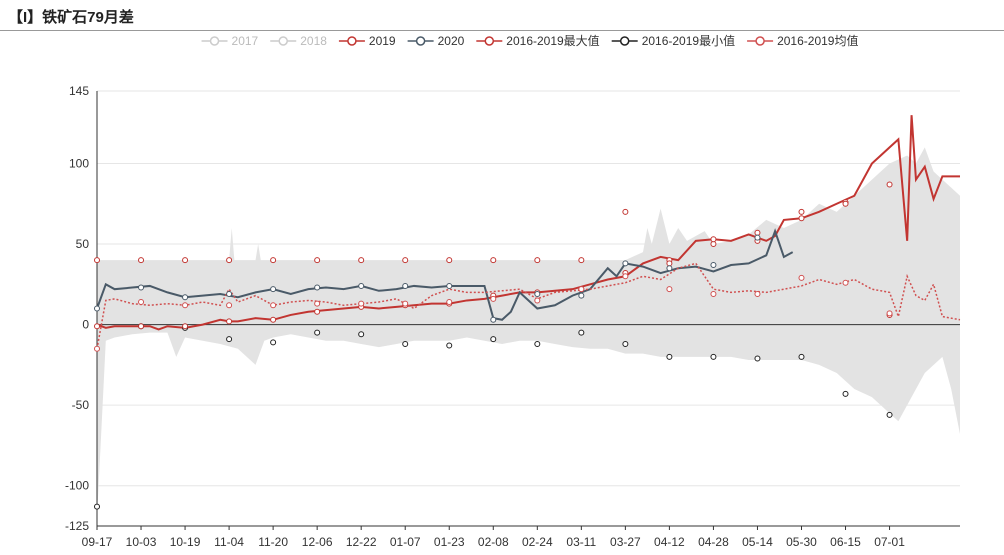 The image size is (1004, 555). What do you see at coordinates (669, 542) in the screenshot?
I see `x-tick-label: 04-12` at bounding box center [669, 542].